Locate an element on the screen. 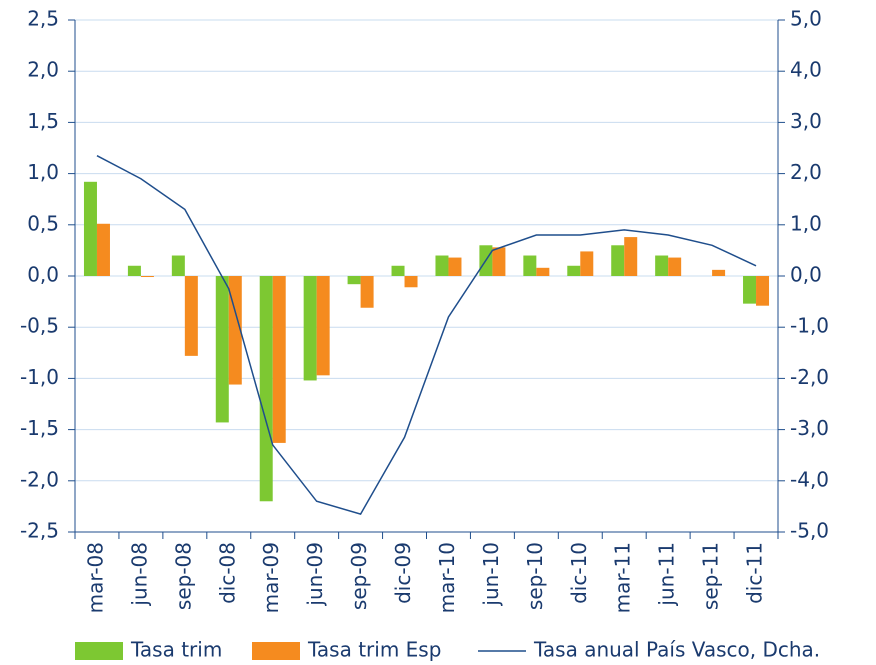  y2-tick-label: 4,0 is located at coordinates (806, 70).